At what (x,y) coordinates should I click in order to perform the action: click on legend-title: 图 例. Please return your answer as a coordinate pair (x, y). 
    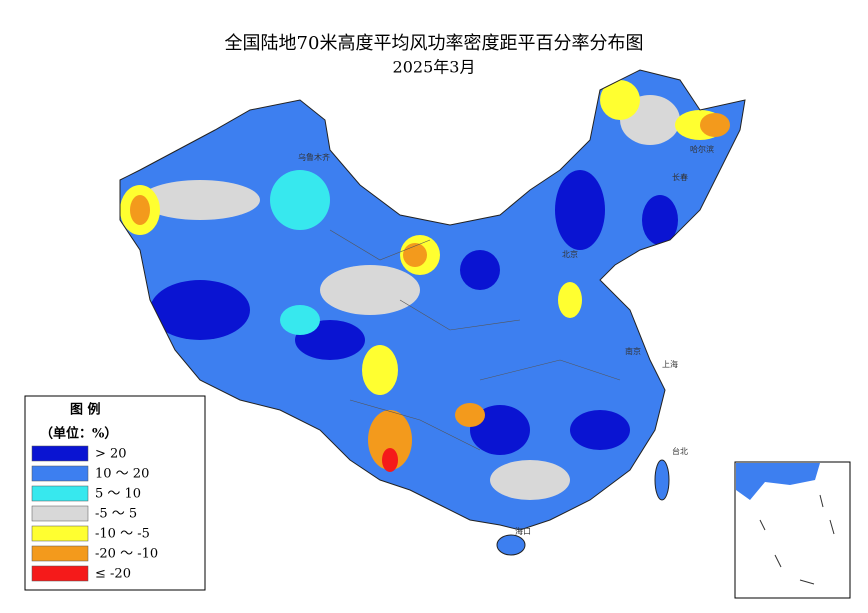
    Looking at the image, I should click on (85, 410).